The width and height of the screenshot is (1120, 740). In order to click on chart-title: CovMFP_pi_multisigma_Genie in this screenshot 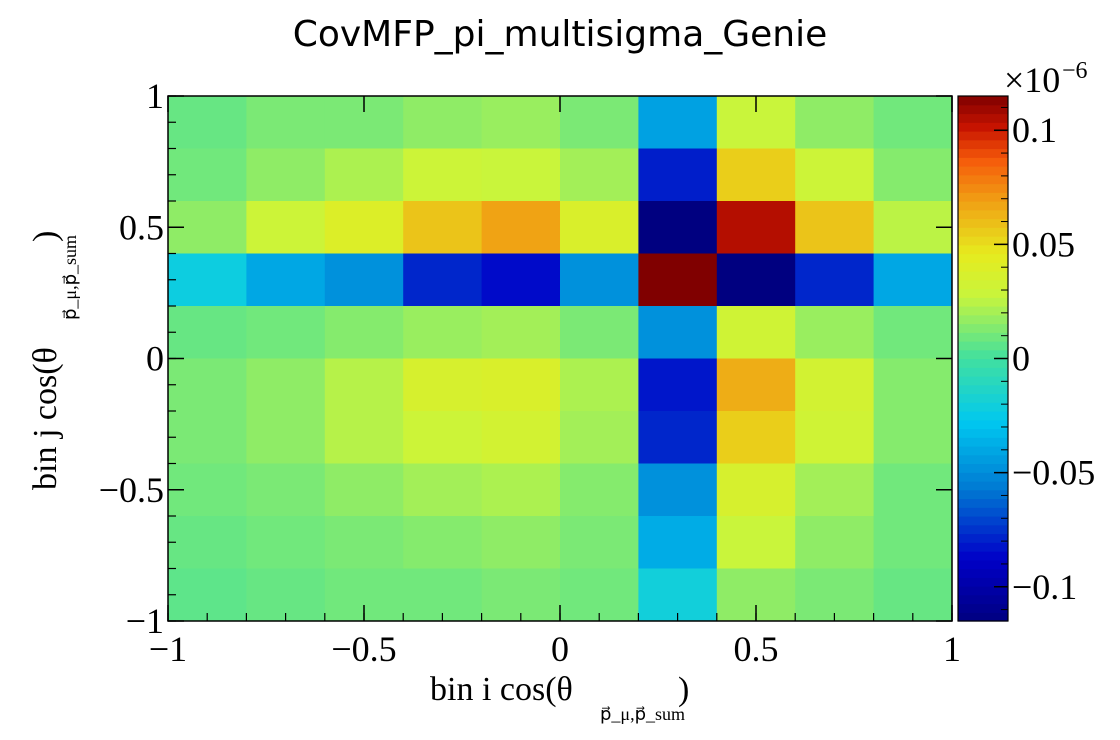, I will do `click(560, 34)`.